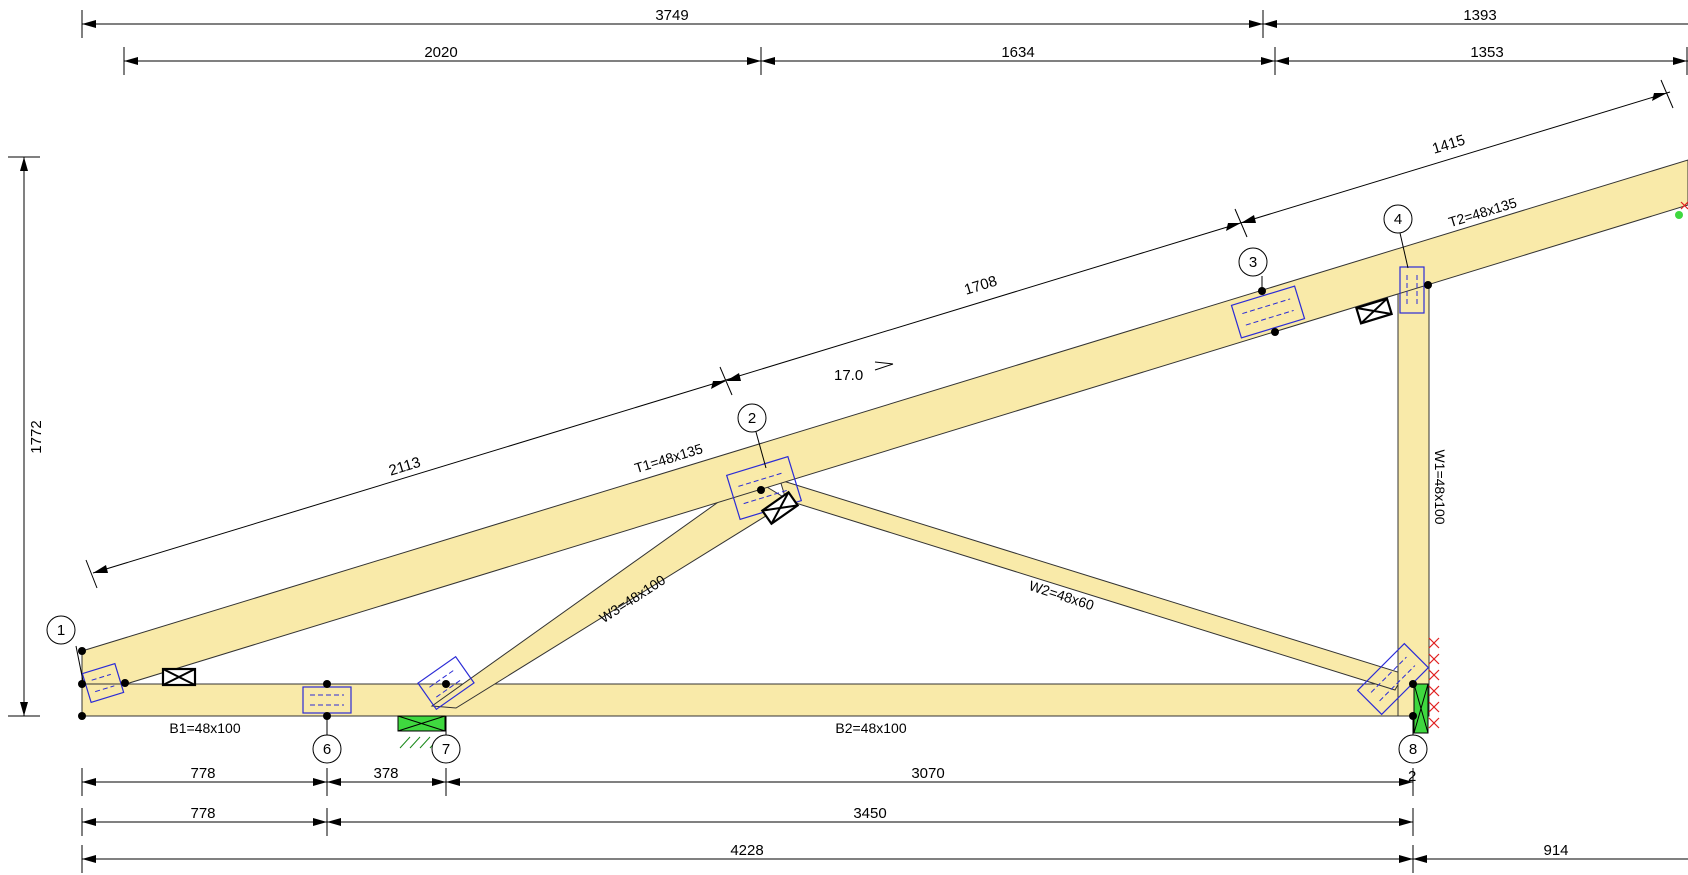 The image size is (1688, 875). What do you see at coordinates (864, 372) in the screenshot?
I see `pitch-indicator: 17.0` at bounding box center [864, 372].